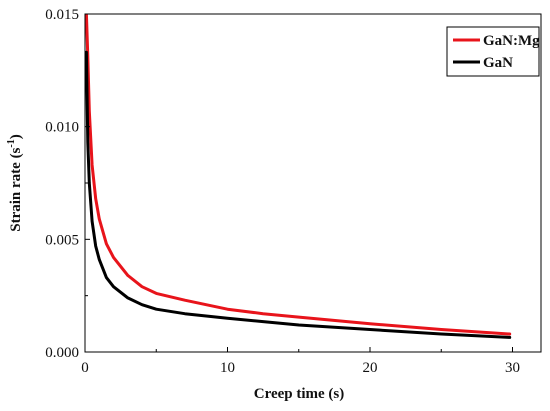 The image size is (550, 411). Describe the element at coordinates (85, 368) in the screenshot. I see `x-tick-label: 0` at that location.